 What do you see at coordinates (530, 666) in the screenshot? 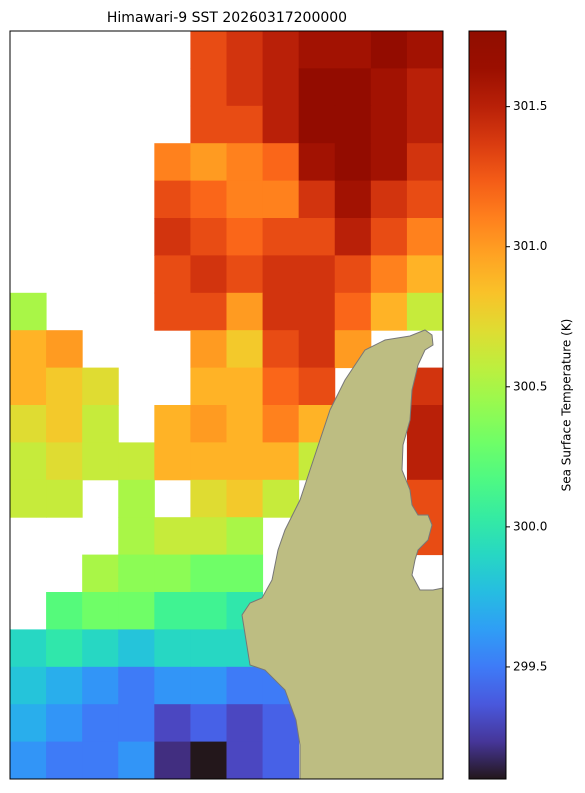
I see `colorbar-tick-label: 299.5` at bounding box center [530, 666].